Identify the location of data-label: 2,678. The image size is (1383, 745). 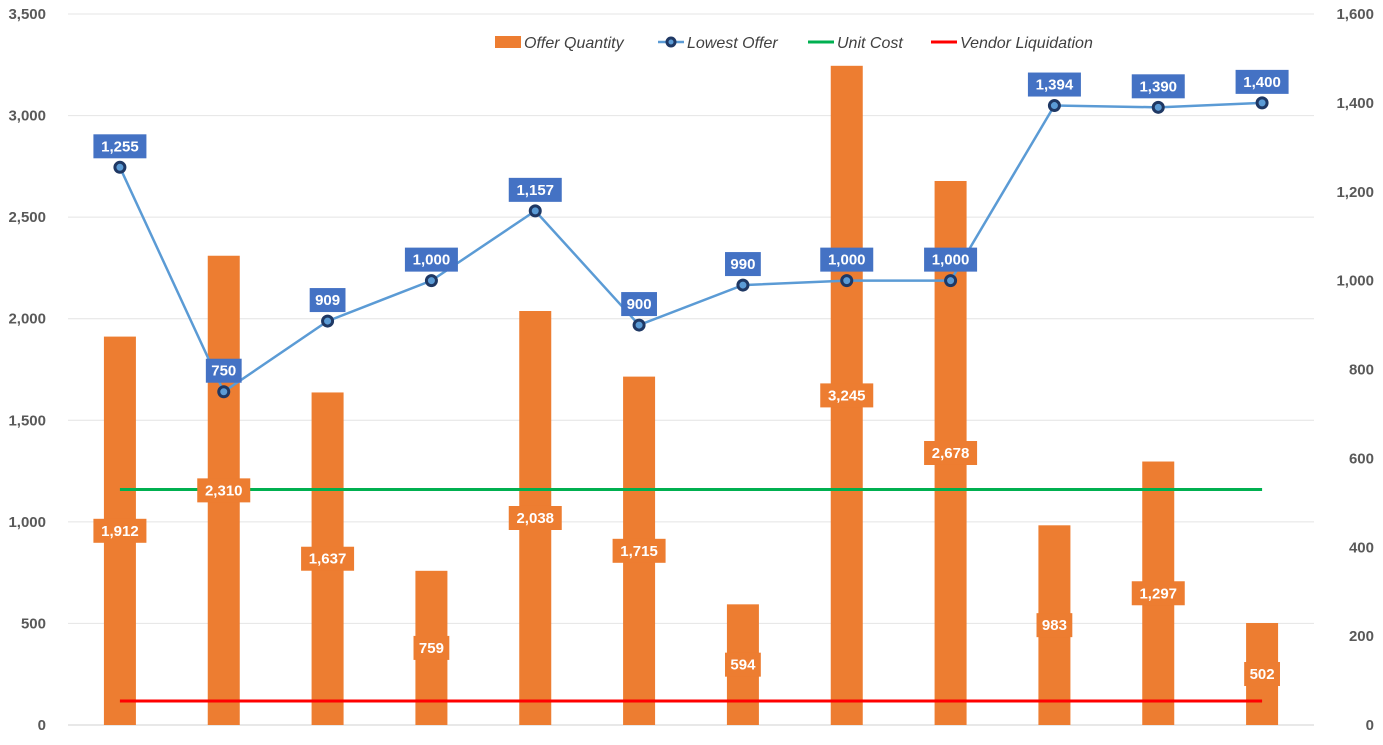
(951, 453).